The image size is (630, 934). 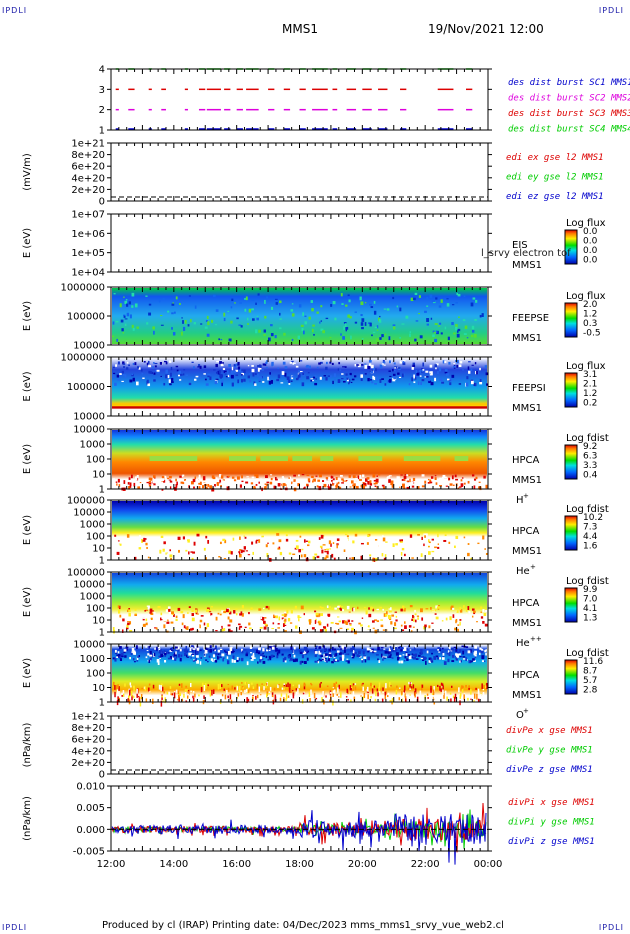 I want to click on y-tick-label-hpca_o: 1000, so click(x=92, y=659).